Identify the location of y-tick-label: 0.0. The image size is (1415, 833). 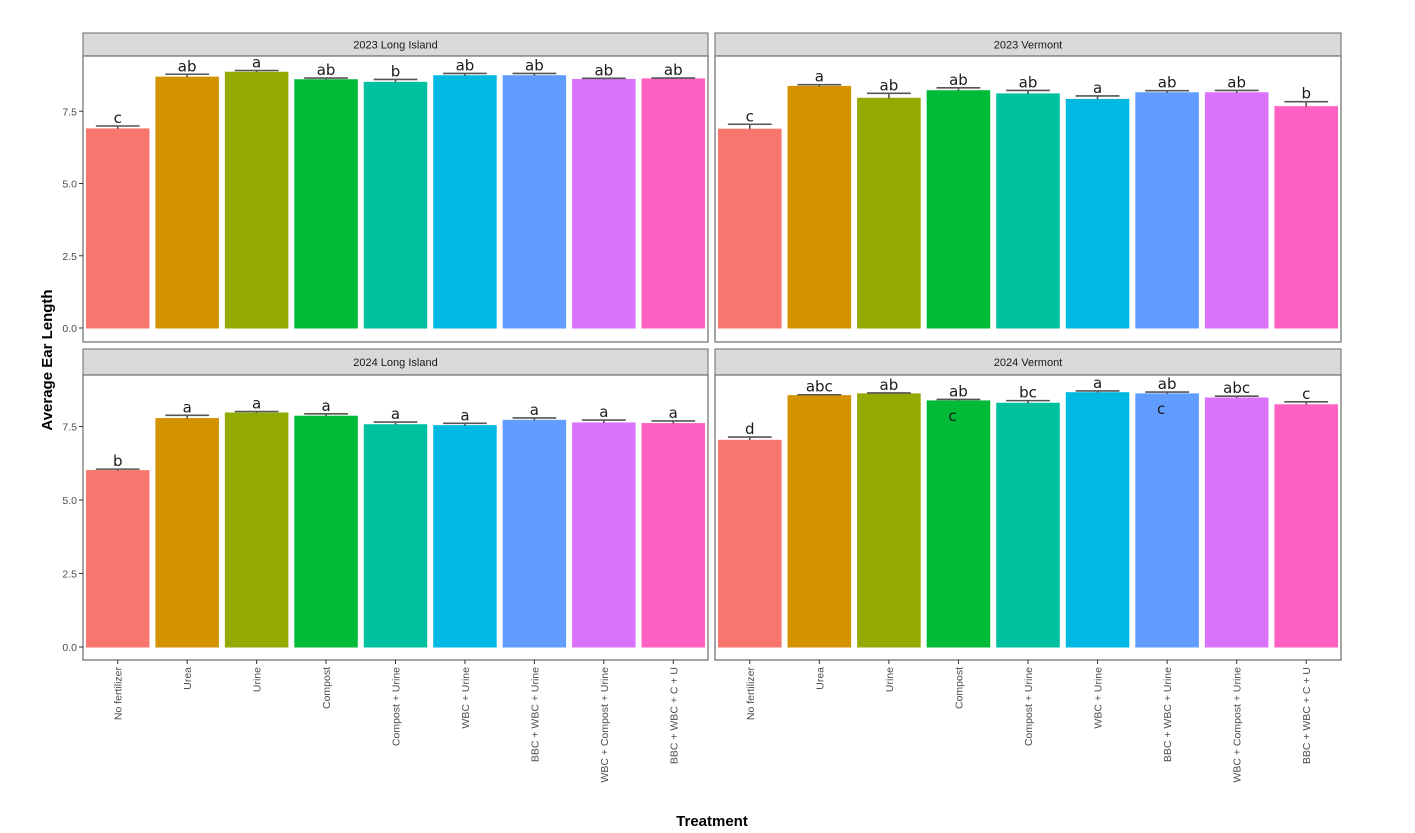
(69, 648).